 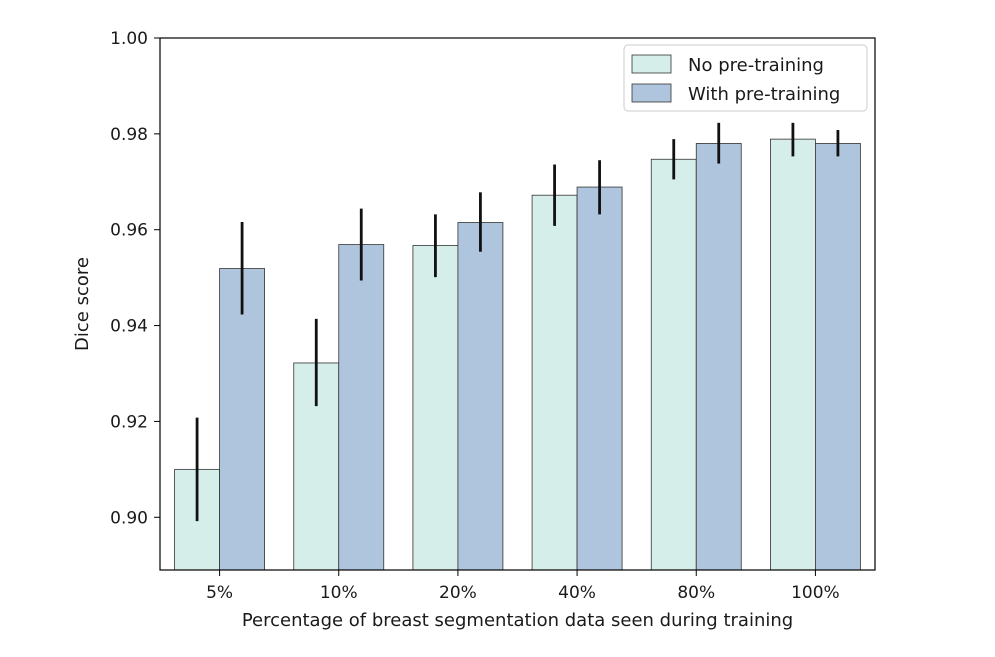 I want to click on x-tick-label: 5%, so click(x=219, y=593).